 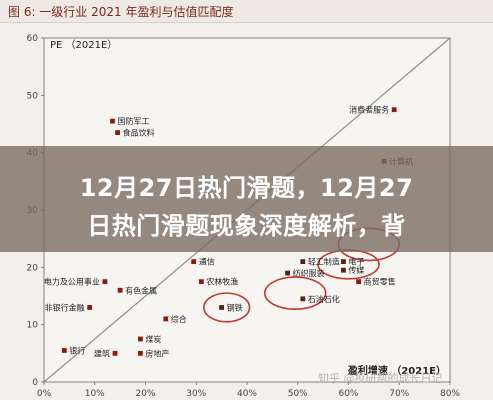 I want to click on point-label: 消费者服务, so click(x=369, y=110).